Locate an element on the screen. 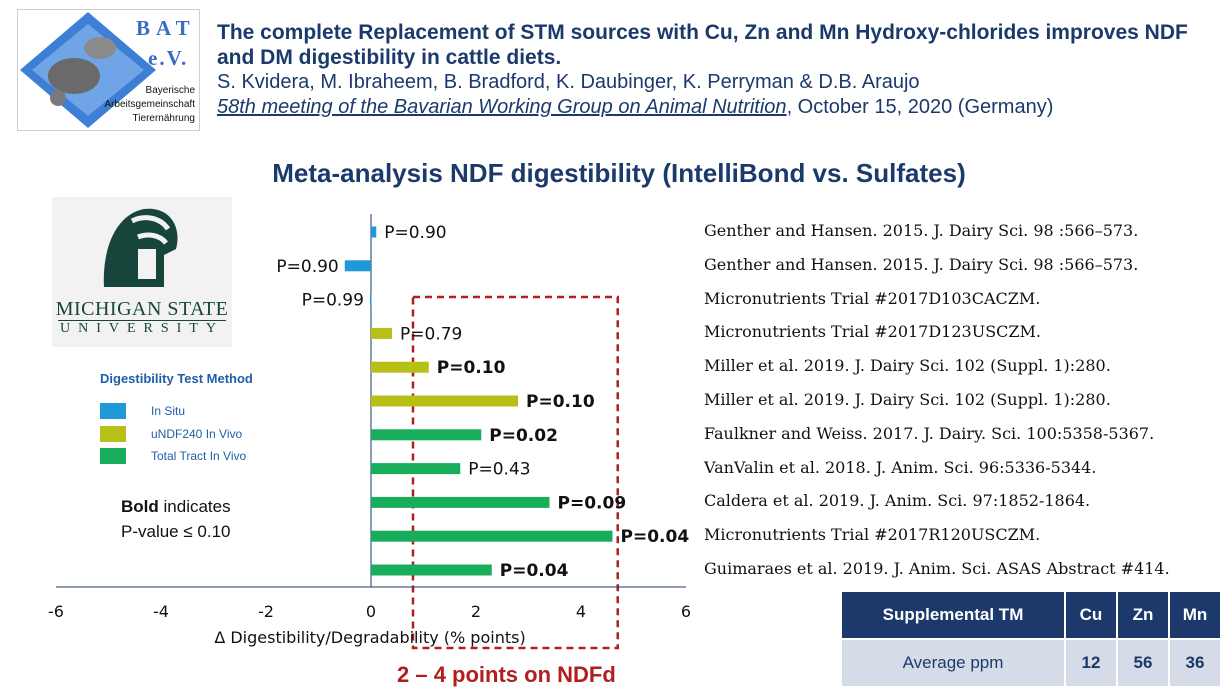  reference-item: Micronutrients Trial #2017D103CACZM. is located at coordinates (872, 298).